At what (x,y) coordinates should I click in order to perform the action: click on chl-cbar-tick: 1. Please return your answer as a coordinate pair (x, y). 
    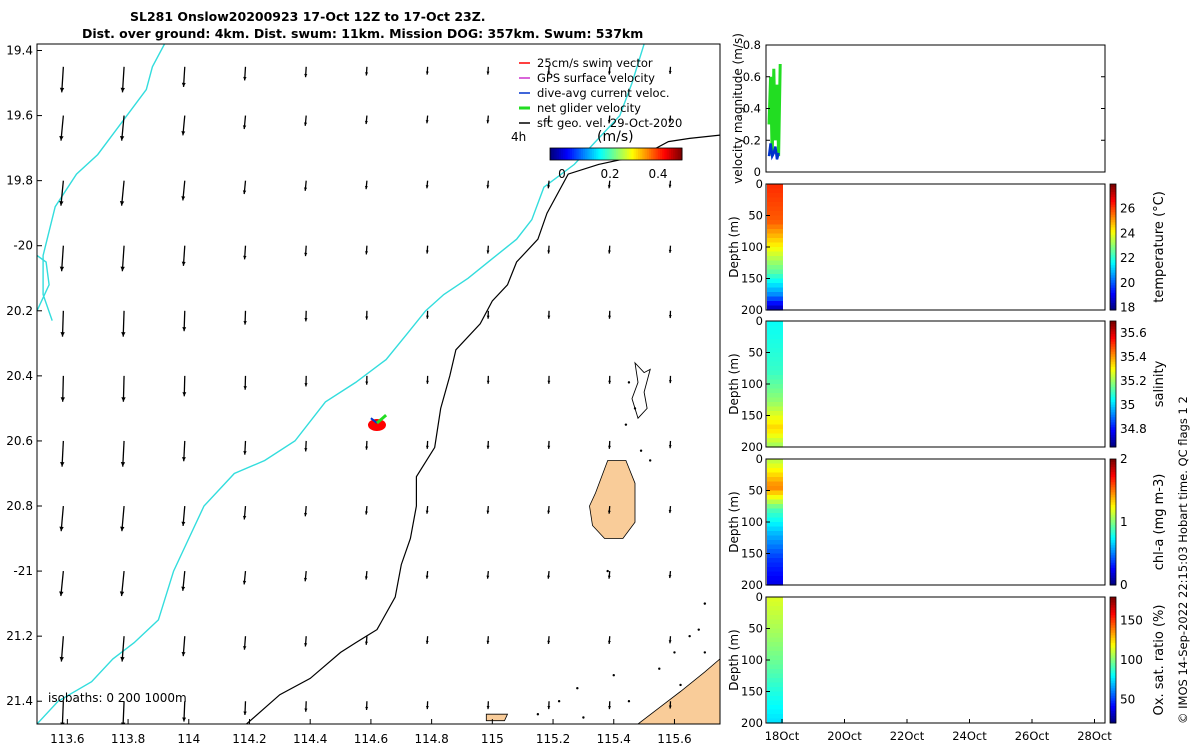
    Looking at the image, I should click on (1124, 522).